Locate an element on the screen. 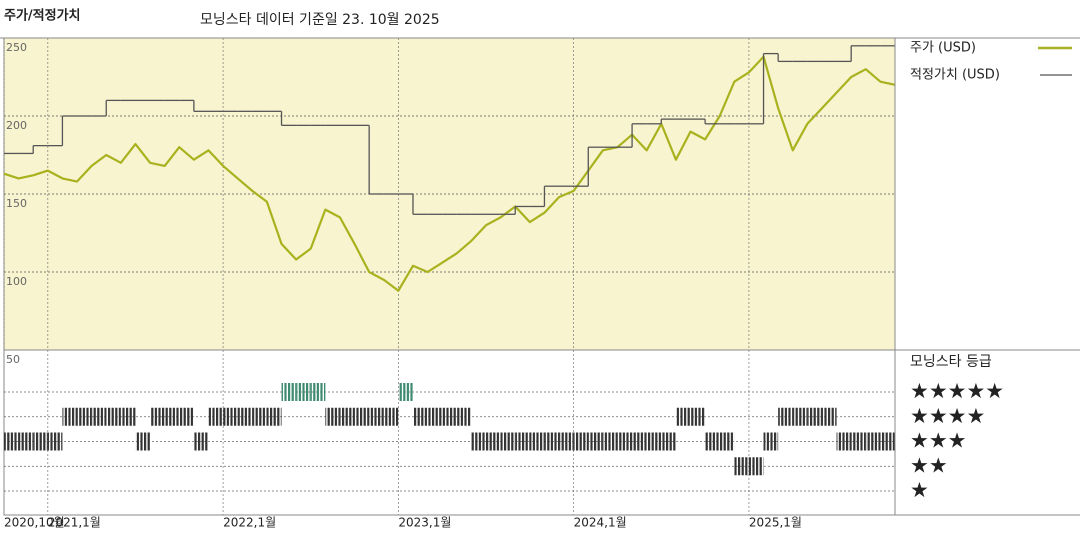 The height and width of the screenshot is (544, 1080). rating-label: ★★★★★ is located at coordinates (957, 391).